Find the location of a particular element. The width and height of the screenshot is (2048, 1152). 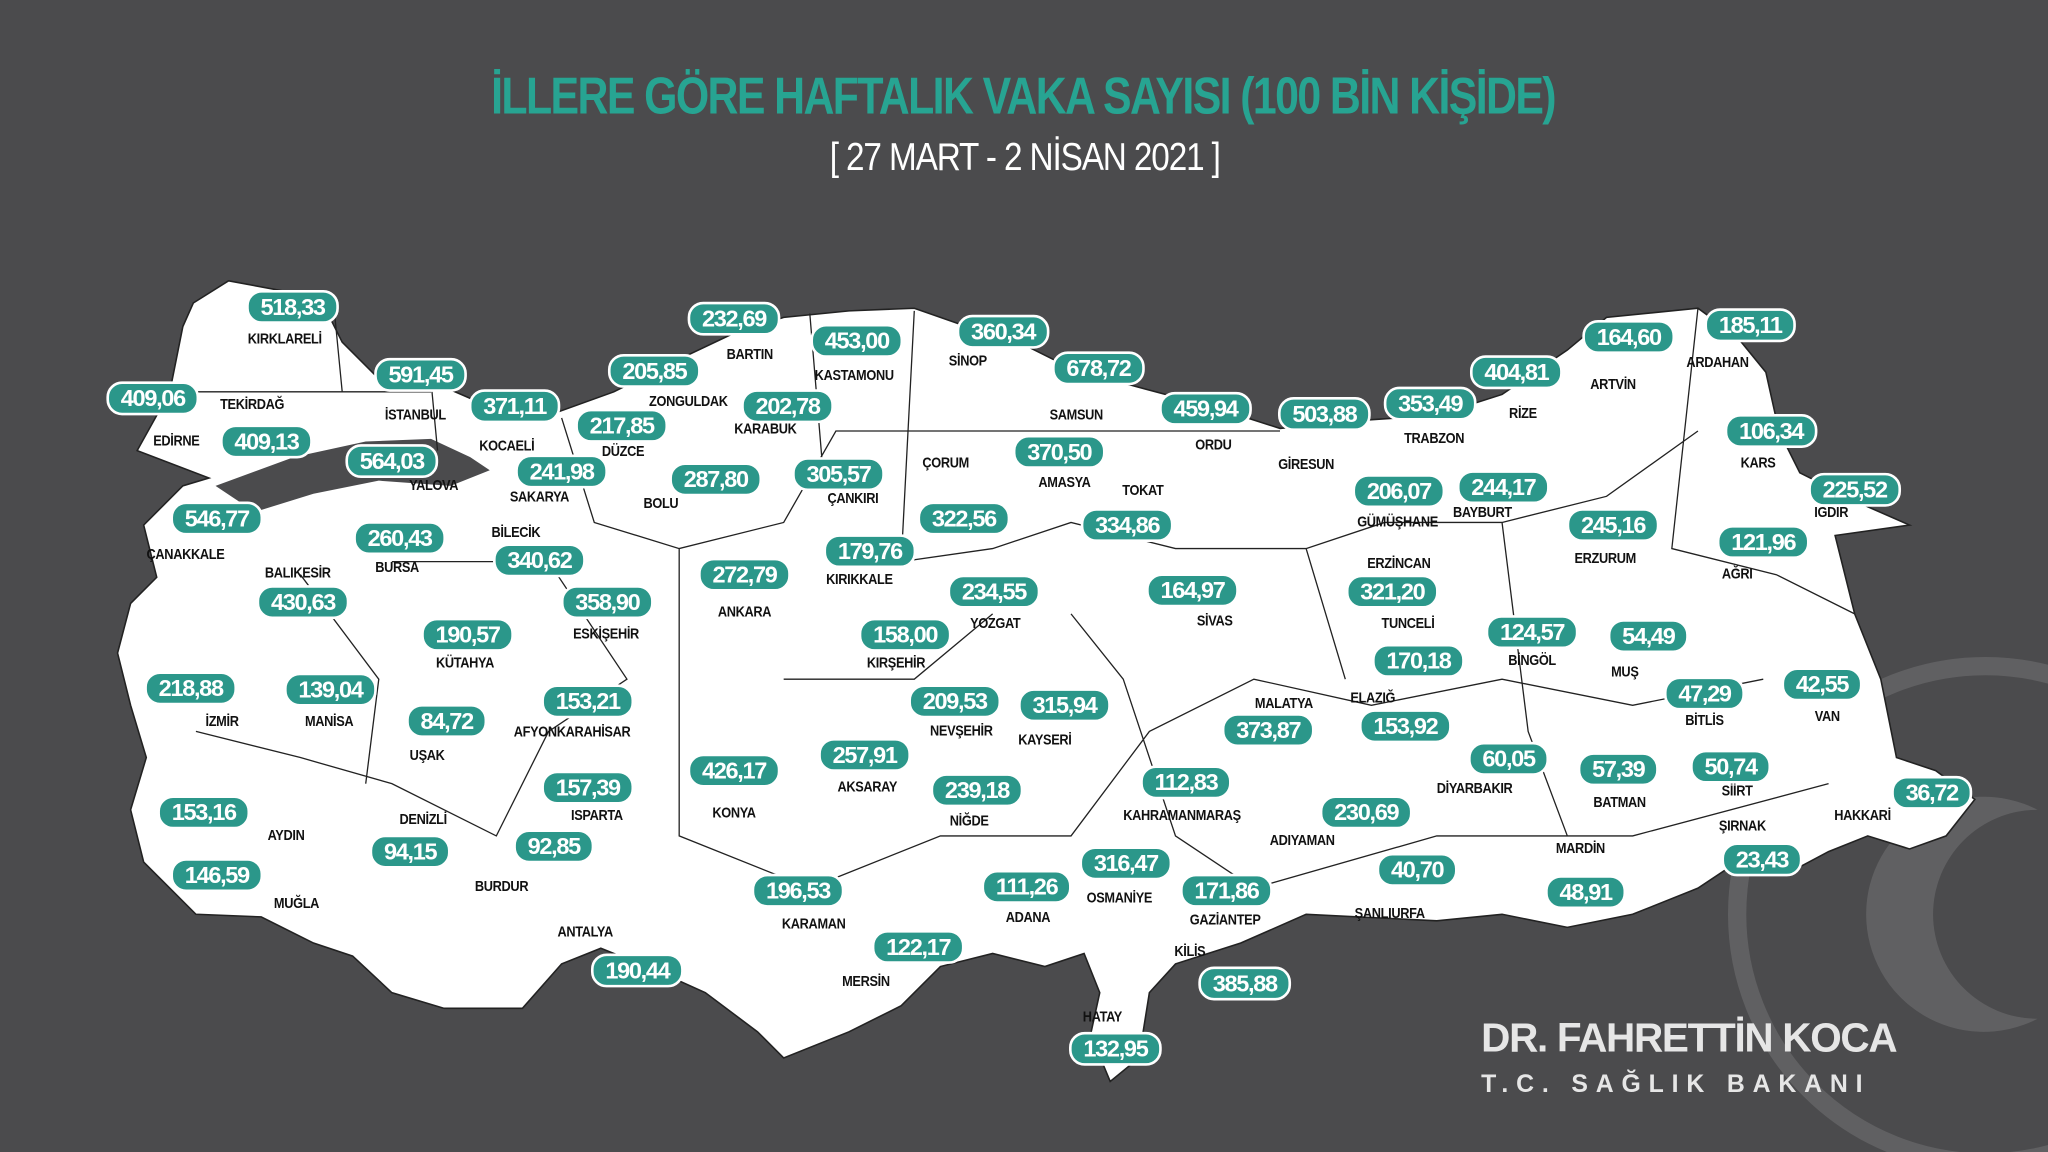

province-name: ELAZIĞ is located at coordinates (1373, 698).